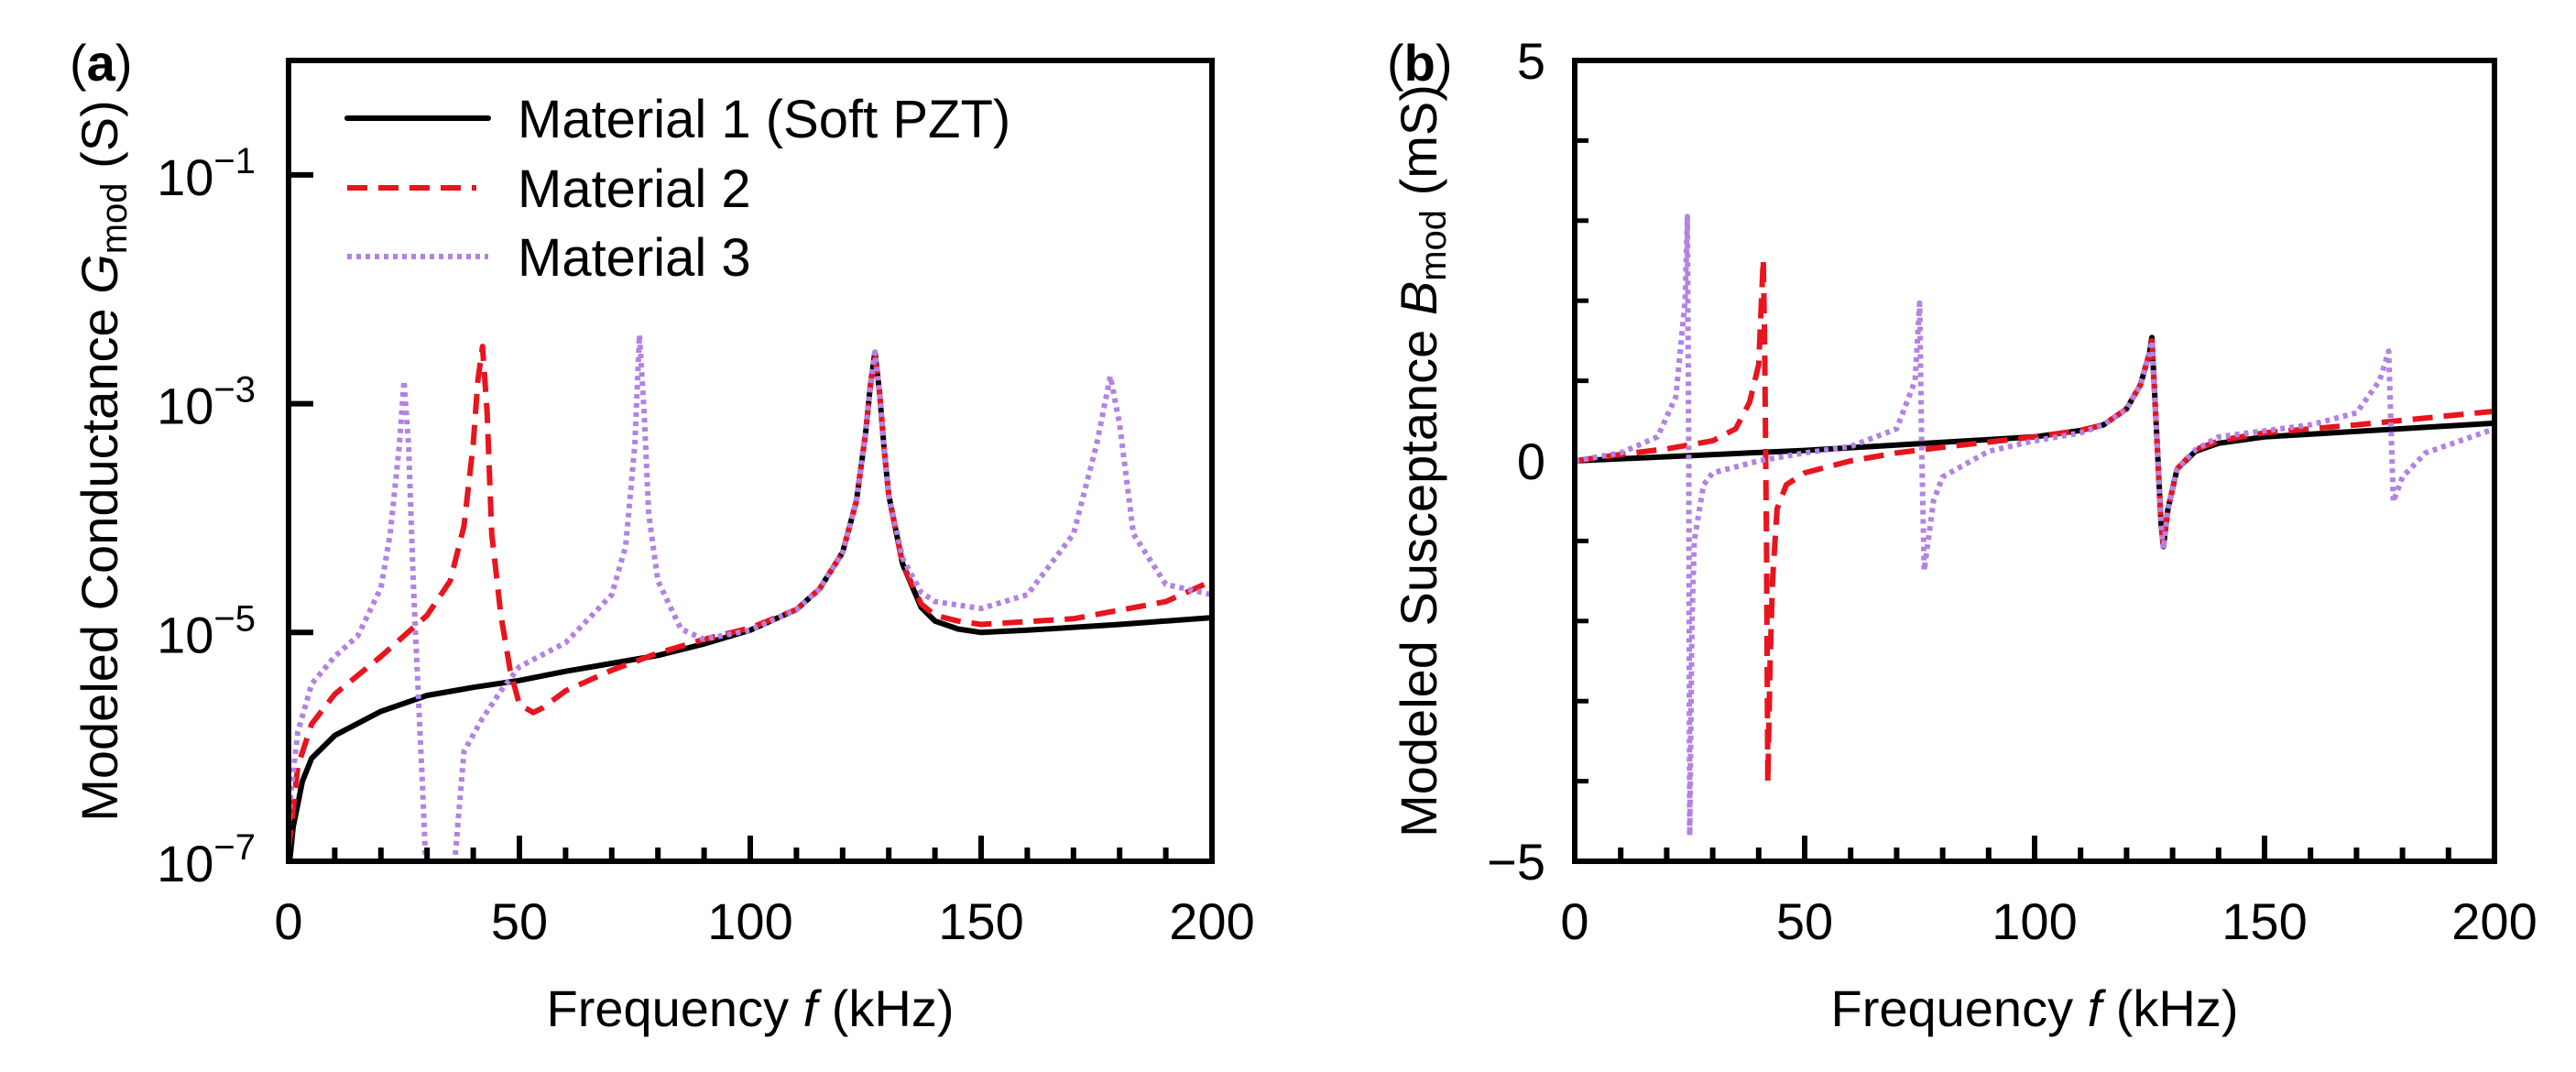 This screenshot has width=2576, height=1072. Describe the element at coordinates (1422, 460) in the screenshot. I see `y-axis-label-b: Modeled Susceptance Bmod (mS)` at that location.